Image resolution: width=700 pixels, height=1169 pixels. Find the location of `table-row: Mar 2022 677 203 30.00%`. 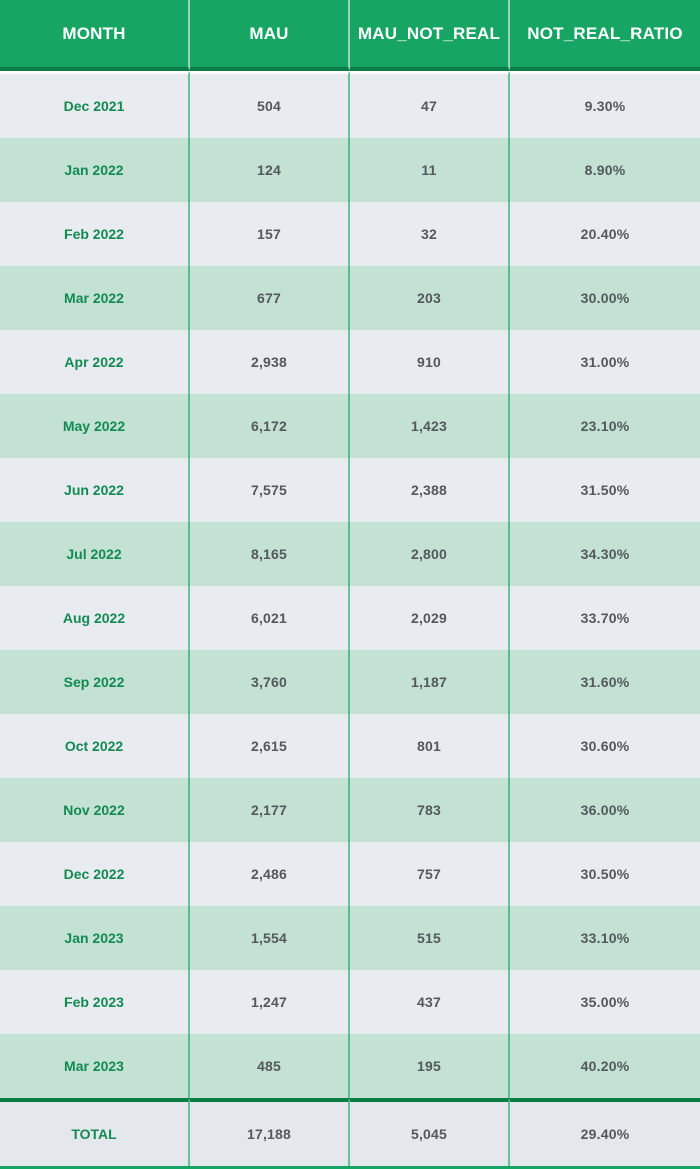

table-row: Mar 2022 677 203 30.00% is located at coordinates (350, 298).